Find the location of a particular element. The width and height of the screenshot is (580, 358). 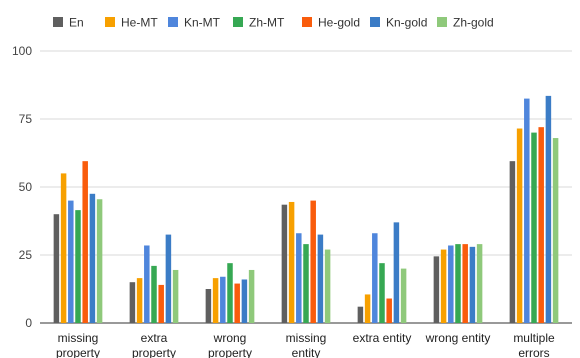

legend-swatch-en is located at coordinates (58, 22).